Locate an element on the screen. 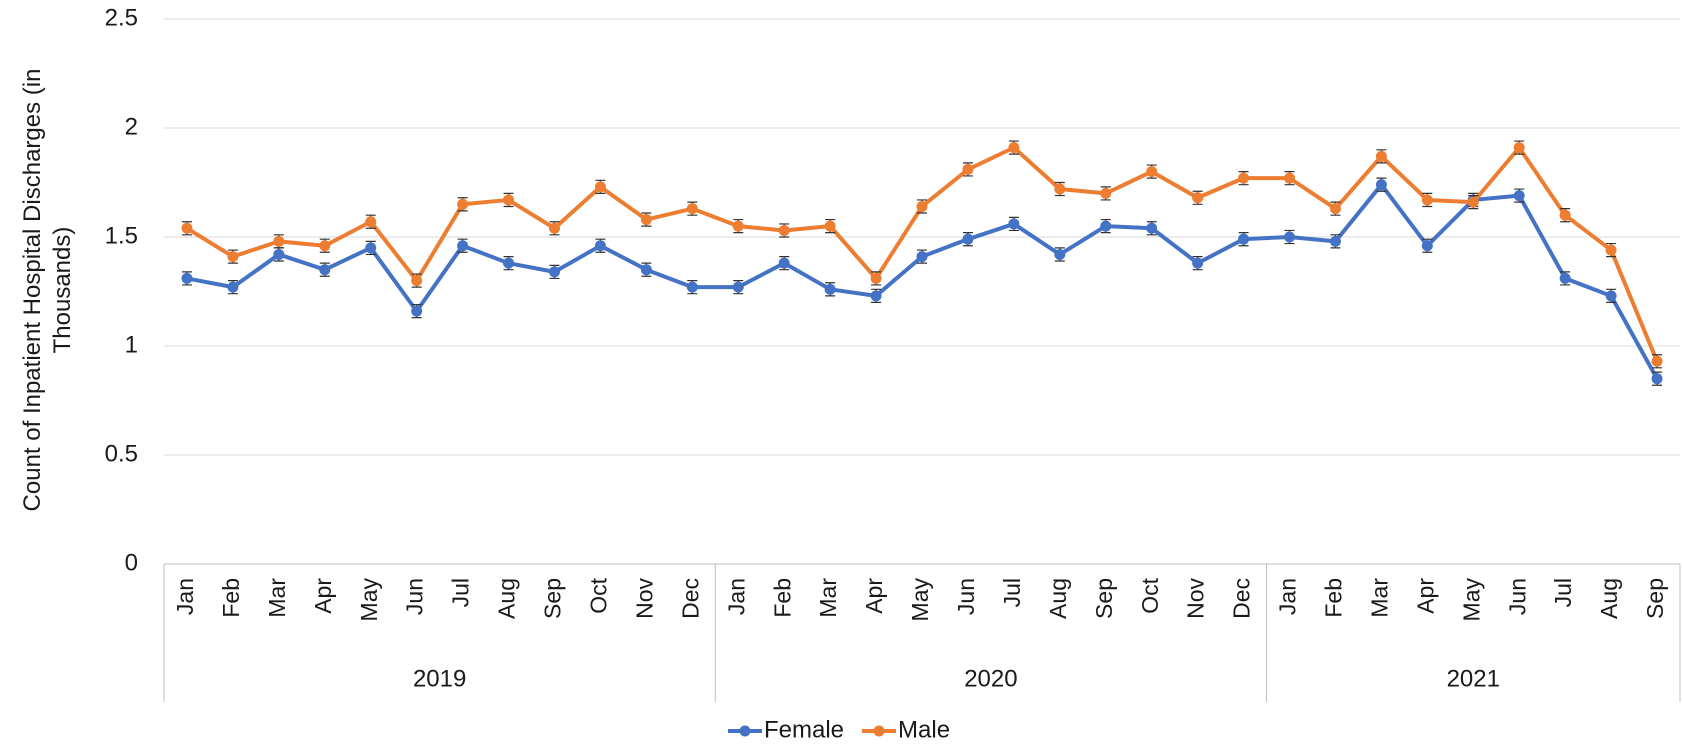  x-tick-label: May is located at coordinates (920, 600).